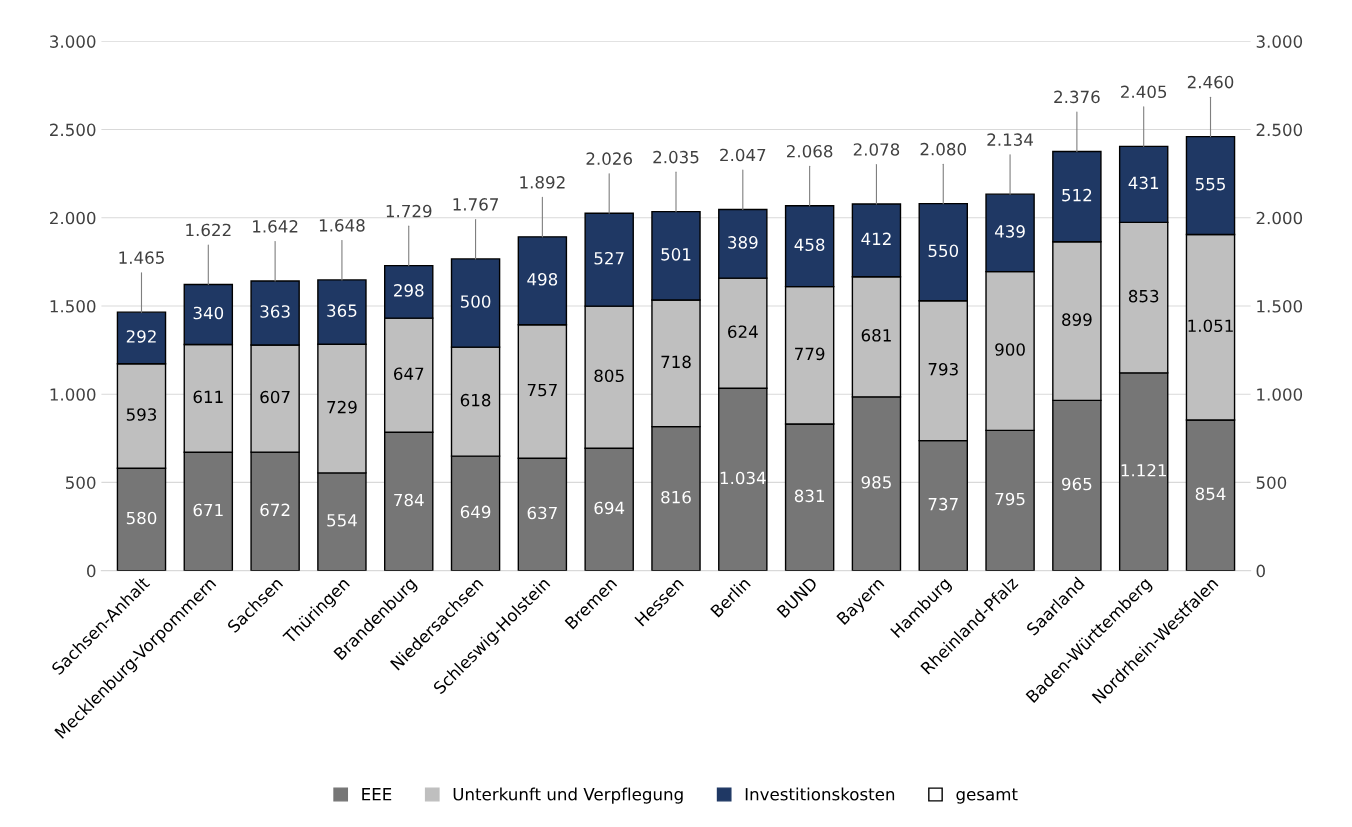 The height and width of the screenshot is (827, 1352). What do you see at coordinates (1279, 218) in the screenshot?
I see `y2-tick-label: 2.000` at bounding box center [1279, 218].